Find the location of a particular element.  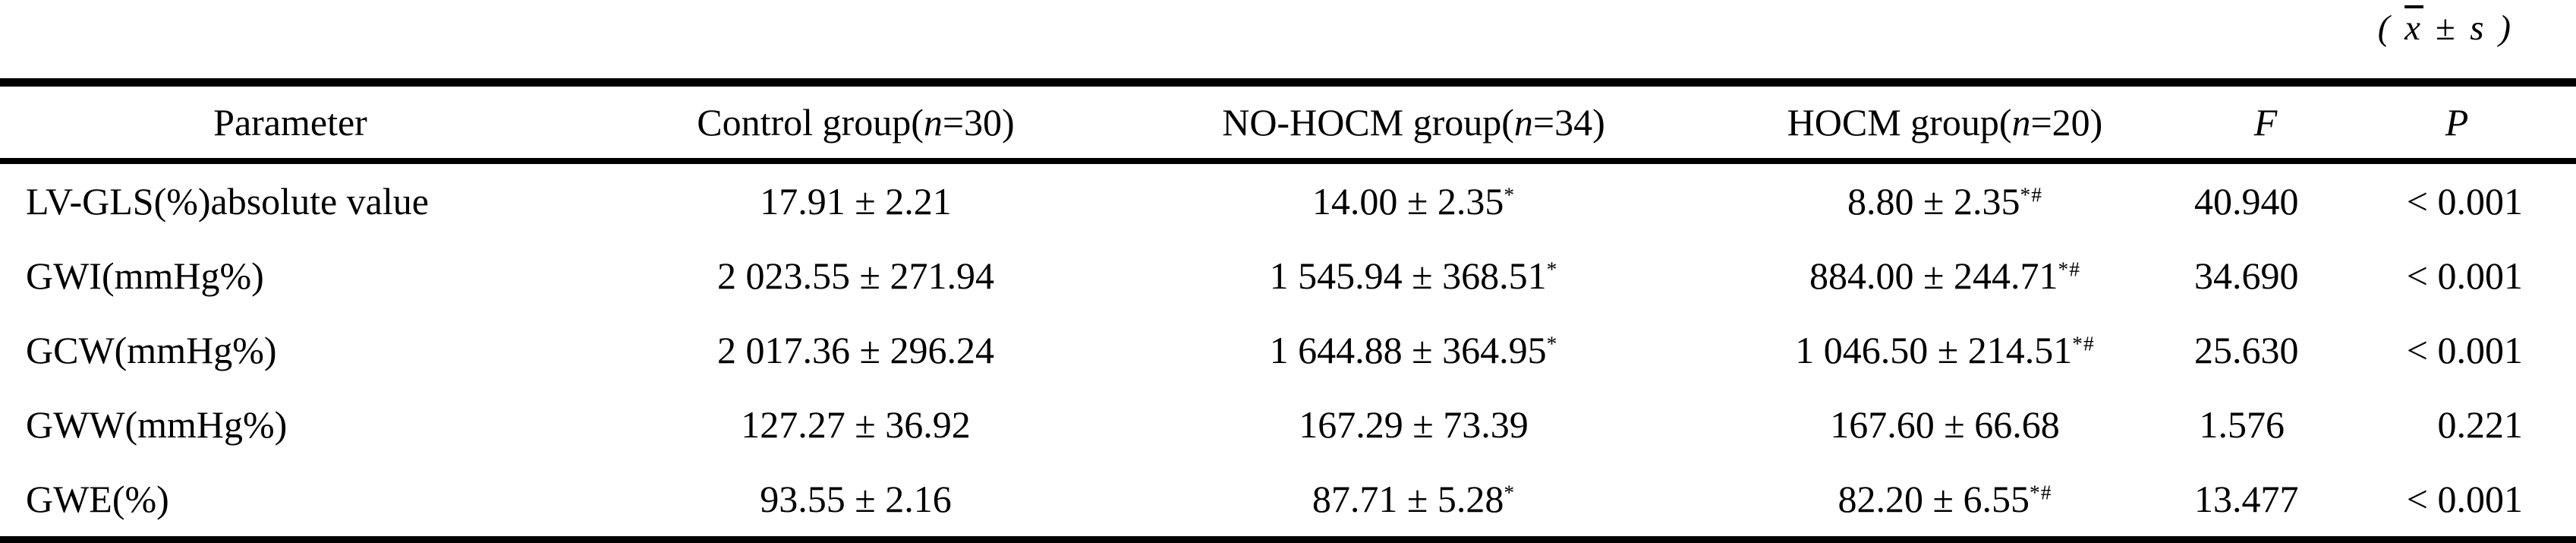

cell-no-hocm-value: 1 644.88 ± 364.95* is located at coordinates (1413, 350).